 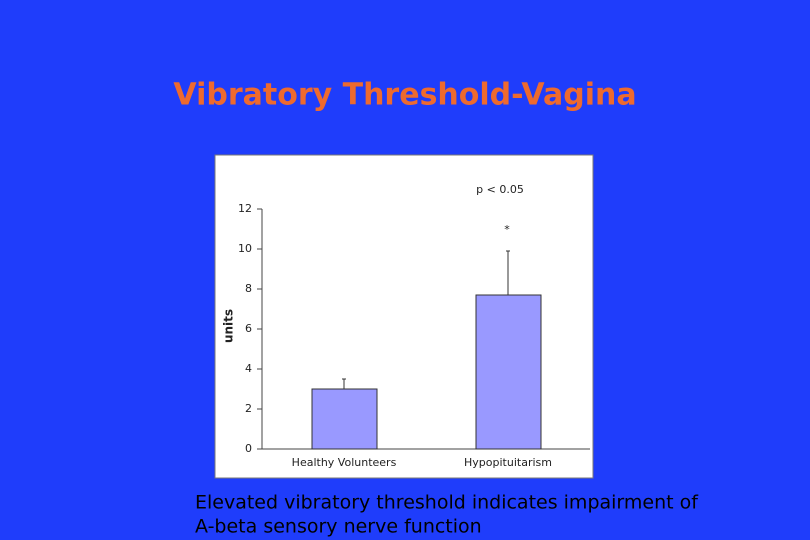 What do you see at coordinates (500, 189) in the screenshot?
I see `annotation: p < 0.05` at bounding box center [500, 189].